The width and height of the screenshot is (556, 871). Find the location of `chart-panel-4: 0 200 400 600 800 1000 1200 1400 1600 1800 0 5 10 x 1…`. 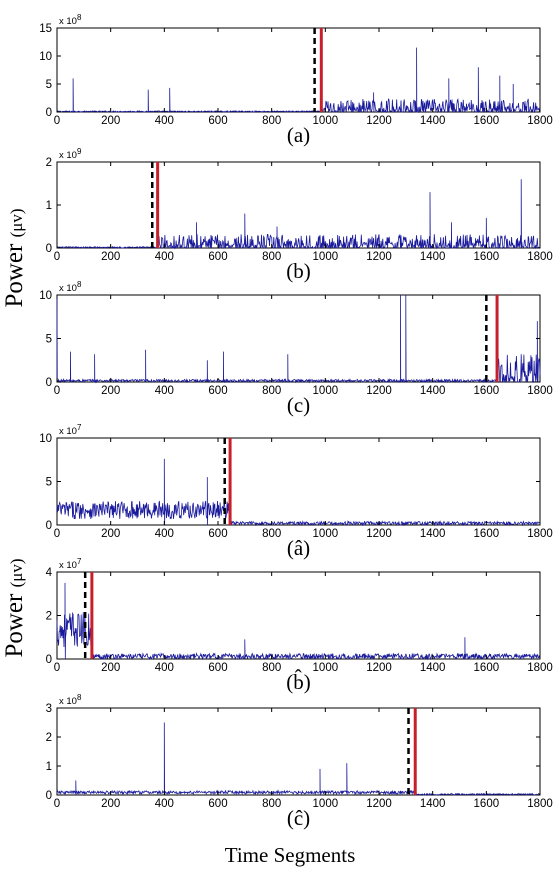

chart-panel-4: 0 200 400 600 800 1000 1200 1400 1600 1800 0 5 10 x 1… is located at coordinates (296, 491).